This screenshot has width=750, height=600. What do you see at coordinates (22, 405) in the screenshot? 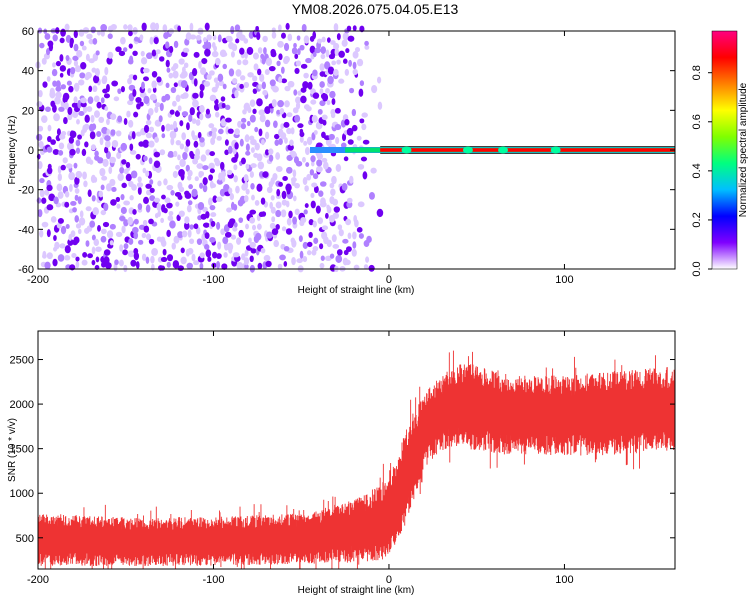
I see `snr-y-tick-label: 2000` at bounding box center [22, 405].